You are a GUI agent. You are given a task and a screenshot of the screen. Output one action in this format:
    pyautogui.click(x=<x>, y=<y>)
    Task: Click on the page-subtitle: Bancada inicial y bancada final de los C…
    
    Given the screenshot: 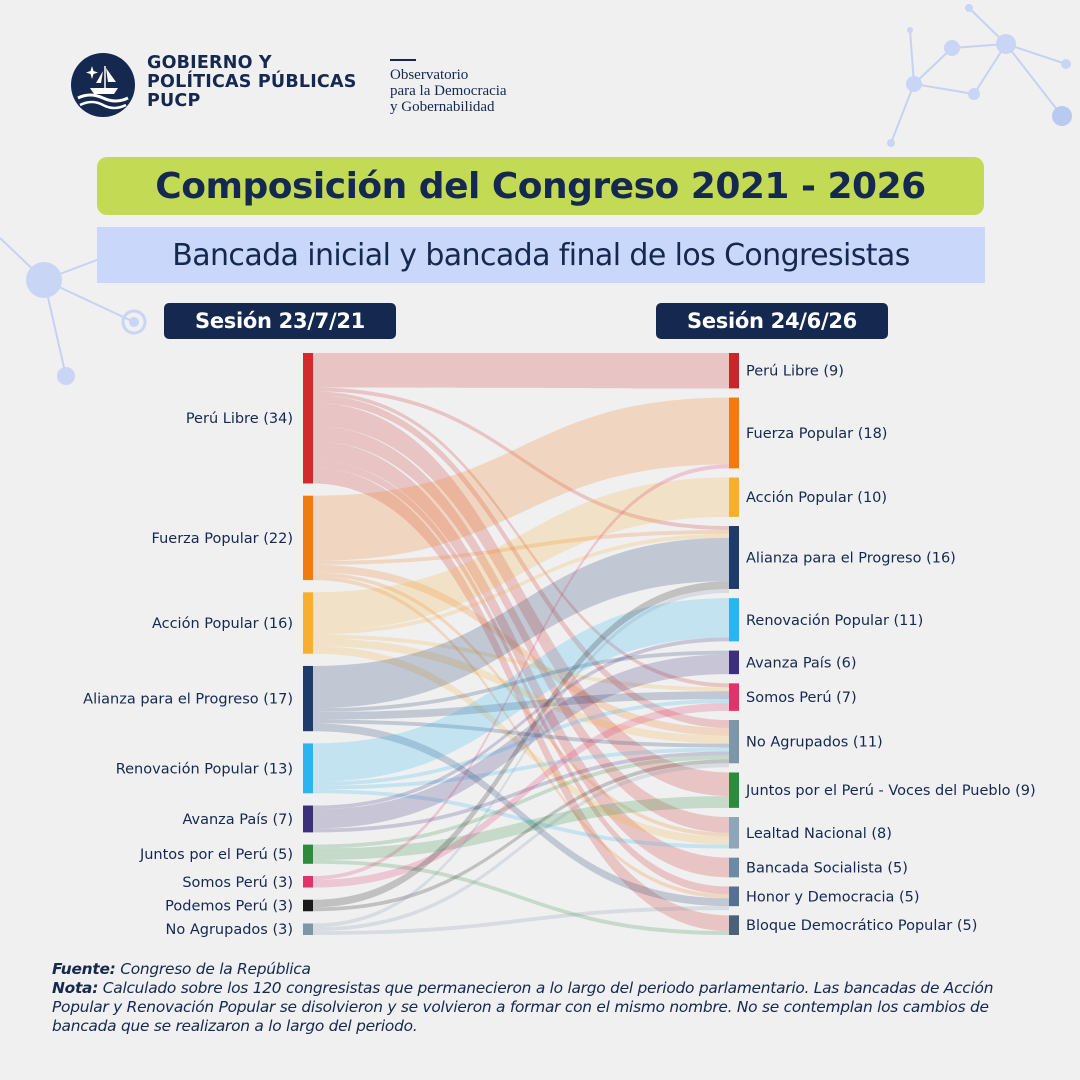 What is the action you would take?
    pyautogui.click(x=541, y=255)
    